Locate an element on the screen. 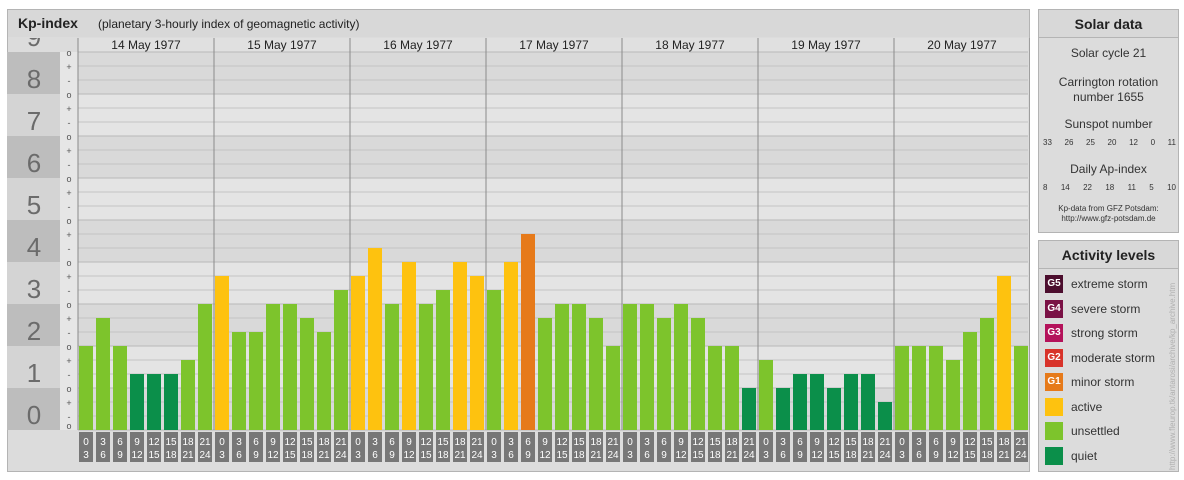  activity-level-swatch: G2 is located at coordinates (1054, 357).